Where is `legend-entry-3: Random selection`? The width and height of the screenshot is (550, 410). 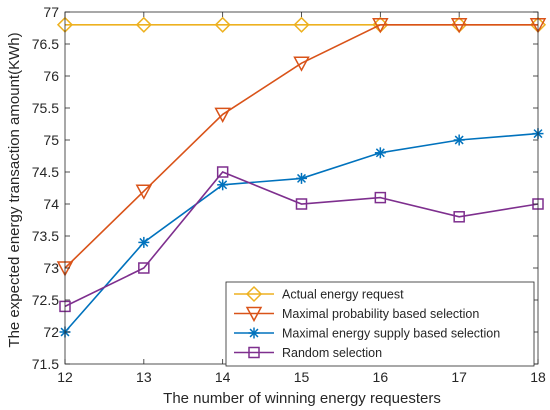 legend-entry-3: Random selection is located at coordinates (308, 353).